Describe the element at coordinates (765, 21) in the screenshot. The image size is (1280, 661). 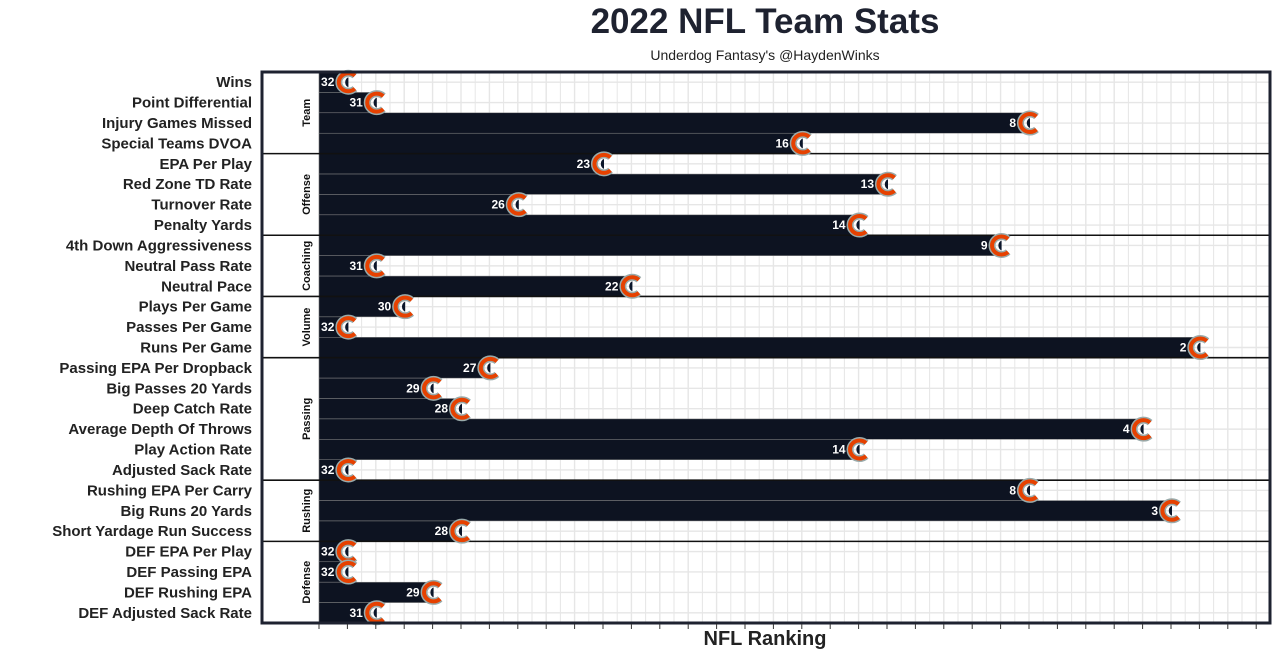
I see `chart-title: 2022 NFL Team Stats` at that location.